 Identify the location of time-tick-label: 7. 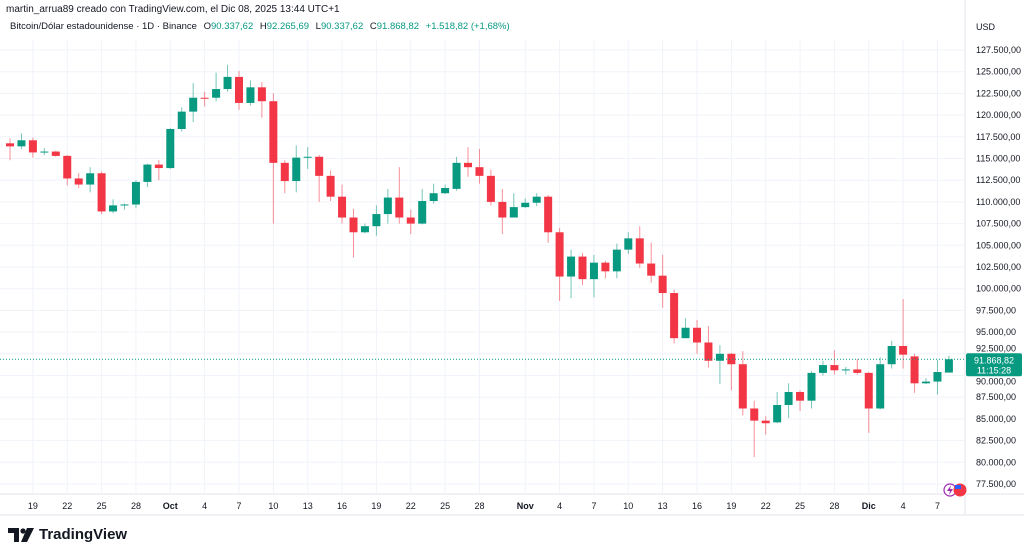
(238, 506).